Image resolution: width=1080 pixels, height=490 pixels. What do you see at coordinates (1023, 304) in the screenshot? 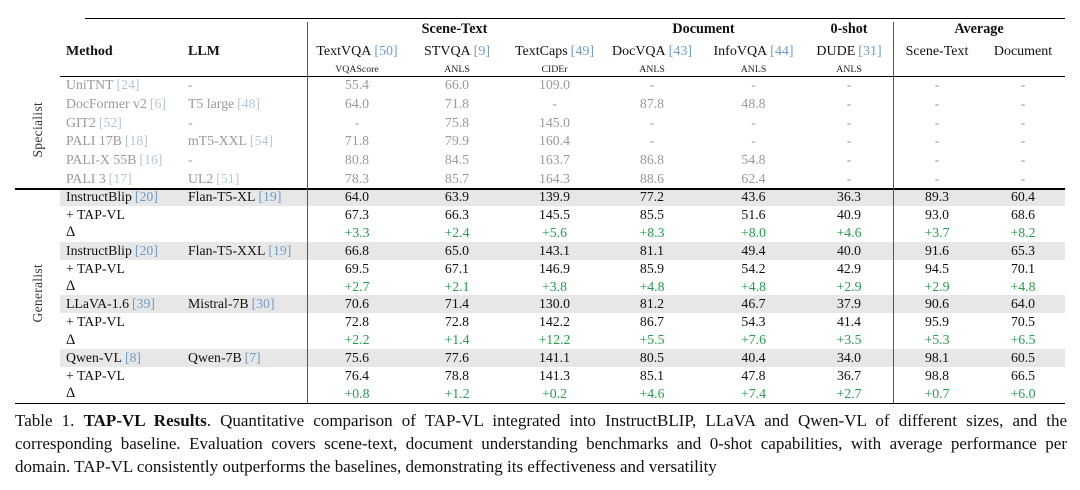
I see `cell-value: 64.0` at bounding box center [1023, 304].